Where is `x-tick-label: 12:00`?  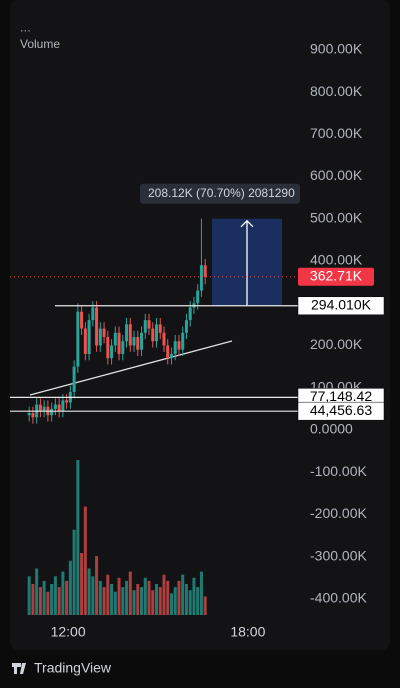 x-tick-label: 12:00 is located at coordinates (68, 632).